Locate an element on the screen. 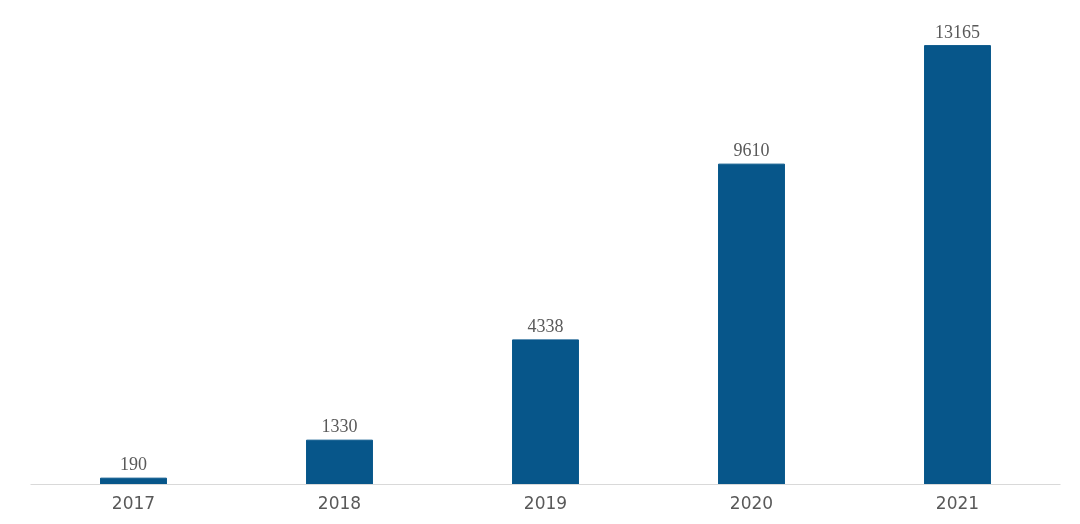 The image size is (1080, 524). x-tick-label: 2017 is located at coordinates (133, 502).